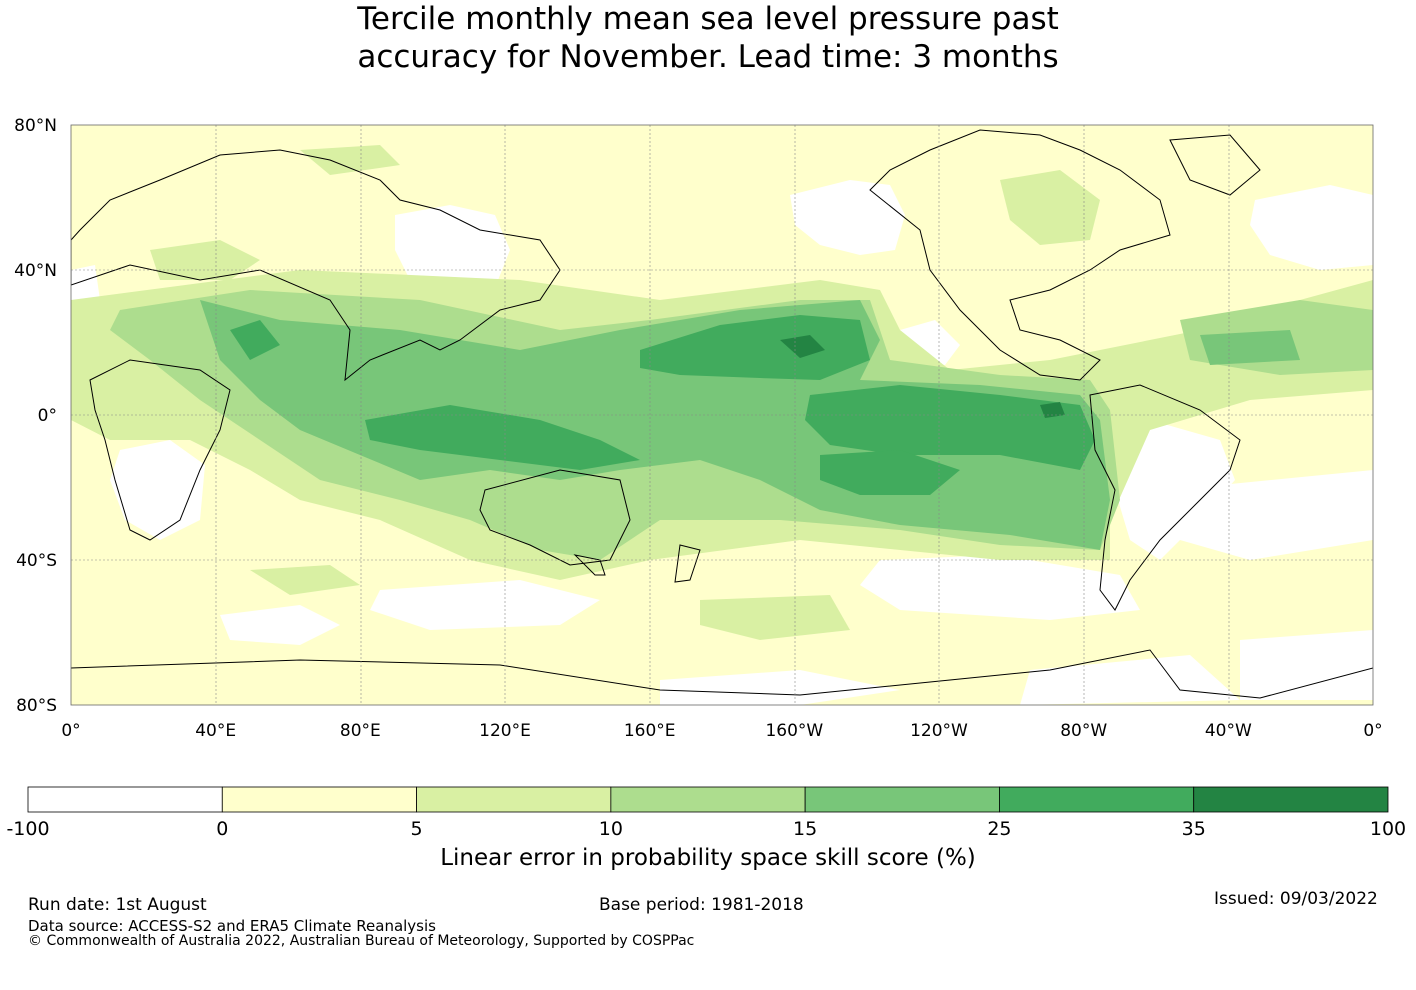  I want to click on issued-date: Issued: 09/03/2022, so click(1296, 899).